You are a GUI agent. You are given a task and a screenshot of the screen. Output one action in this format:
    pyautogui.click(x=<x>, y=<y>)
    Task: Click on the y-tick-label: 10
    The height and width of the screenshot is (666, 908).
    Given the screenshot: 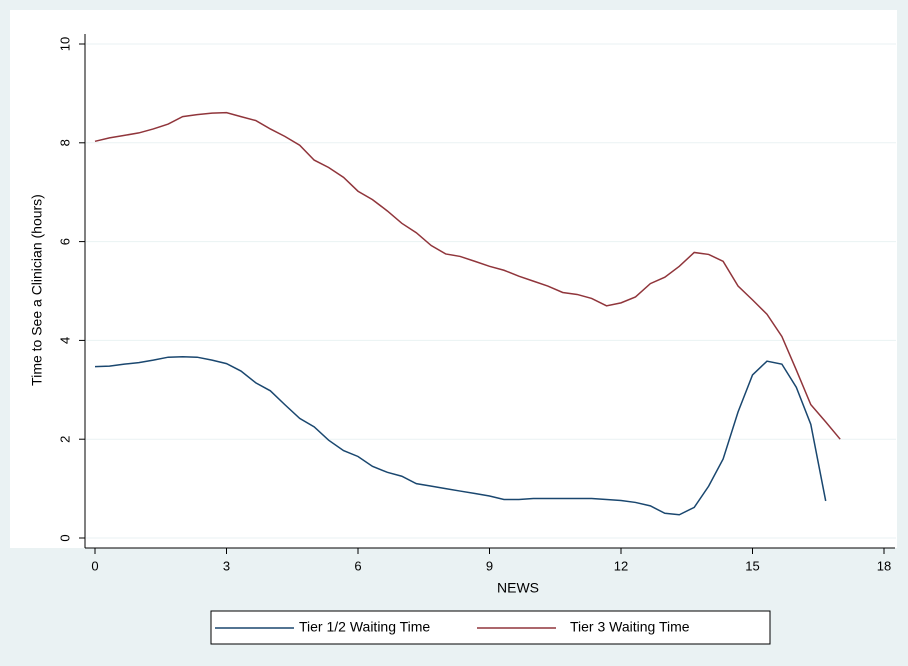 What is the action you would take?
    pyautogui.click(x=64, y=44)
    